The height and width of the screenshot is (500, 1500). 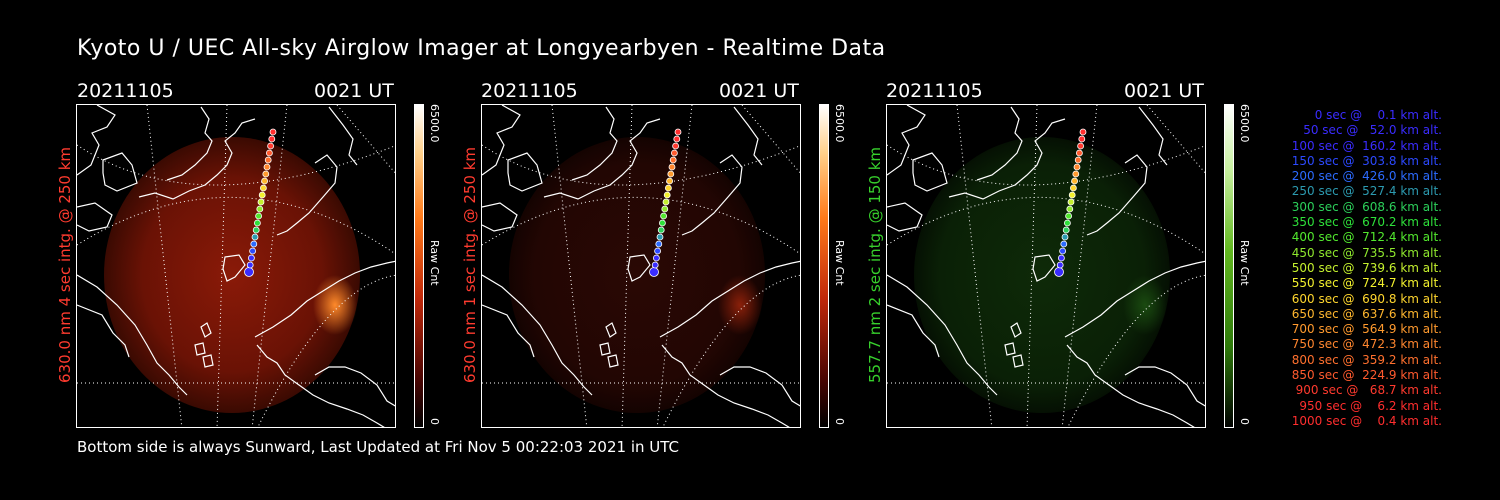 What do you see at coordinates (65, 264) in the screenshot?
I see `panel-1-side-label: 630.0 nm 4 sec intg. @ 250 km` at bounding box center [65, 264].